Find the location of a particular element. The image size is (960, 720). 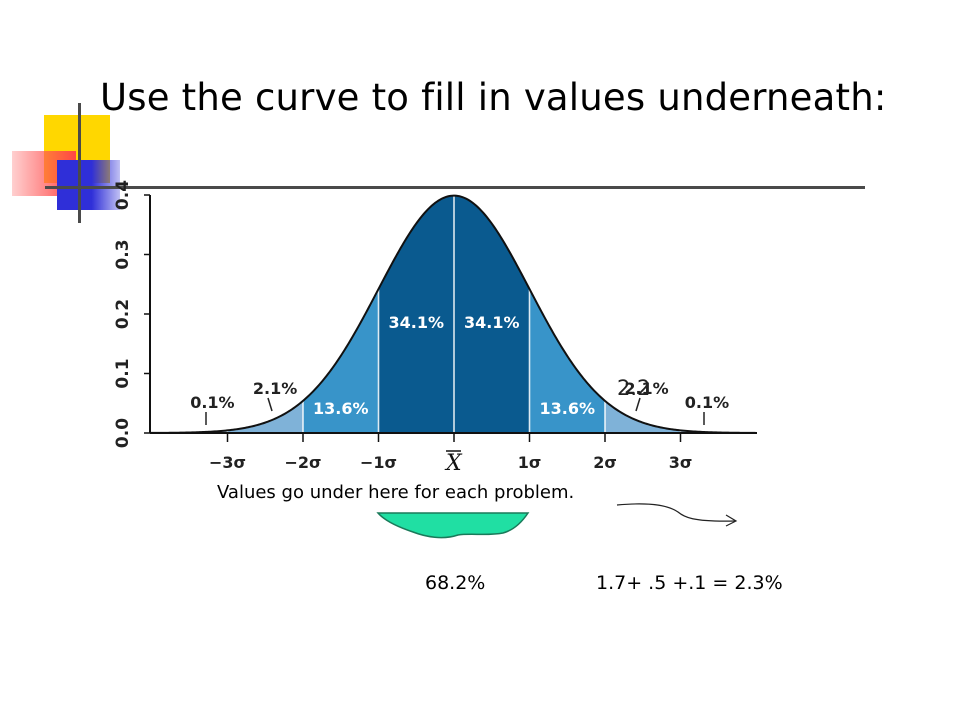

y-tick-label: 0.2 is located at coordinates (123, 314).